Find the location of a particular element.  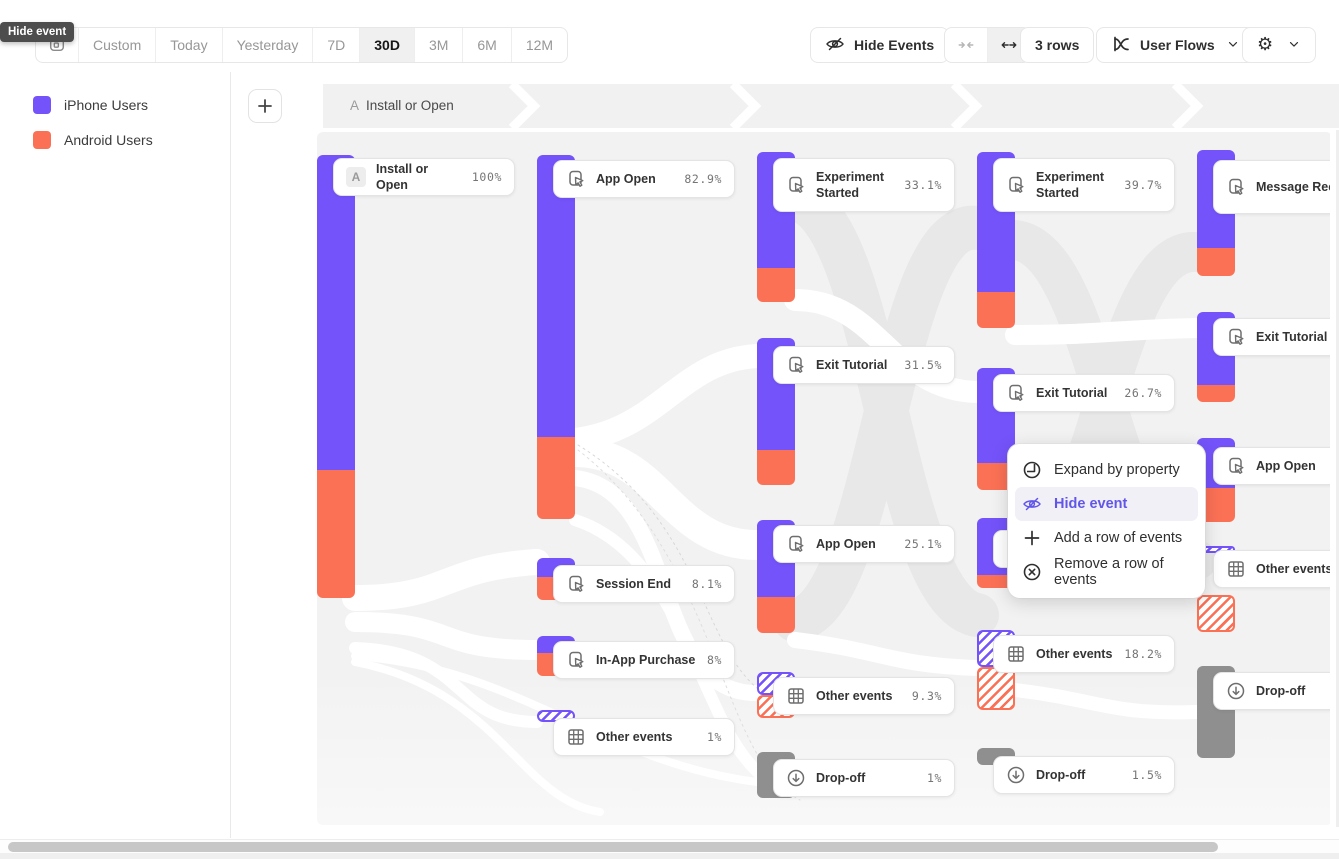

flow-node-card: In-App Purchase 8% is located at coordinates (644, 660).